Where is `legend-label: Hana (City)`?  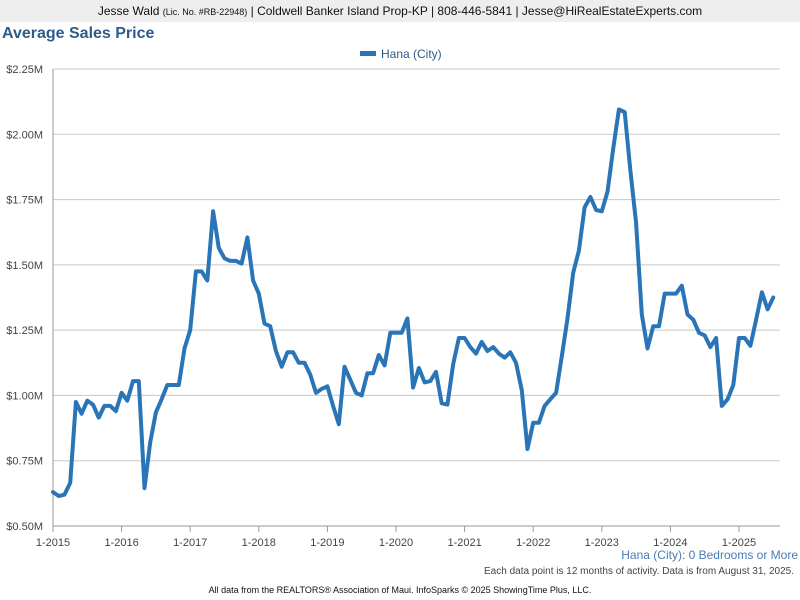
legend-label: Hana (City) is located at coordinates (411, 54).